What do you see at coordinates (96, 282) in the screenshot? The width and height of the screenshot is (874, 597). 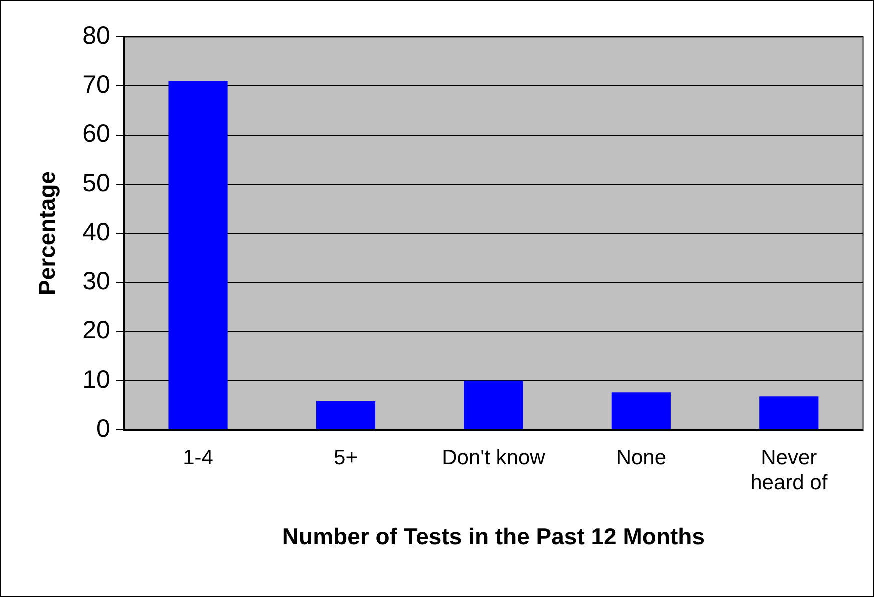 I see `y-tick-label: 30` at bounding box center [96, 282].